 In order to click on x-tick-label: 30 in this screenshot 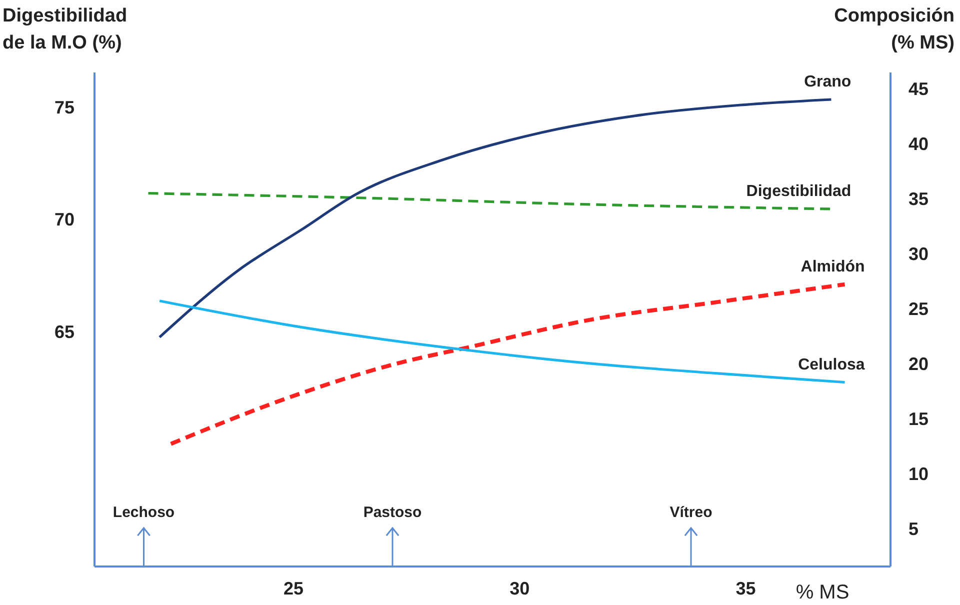, I will do `click(520, 588)`.